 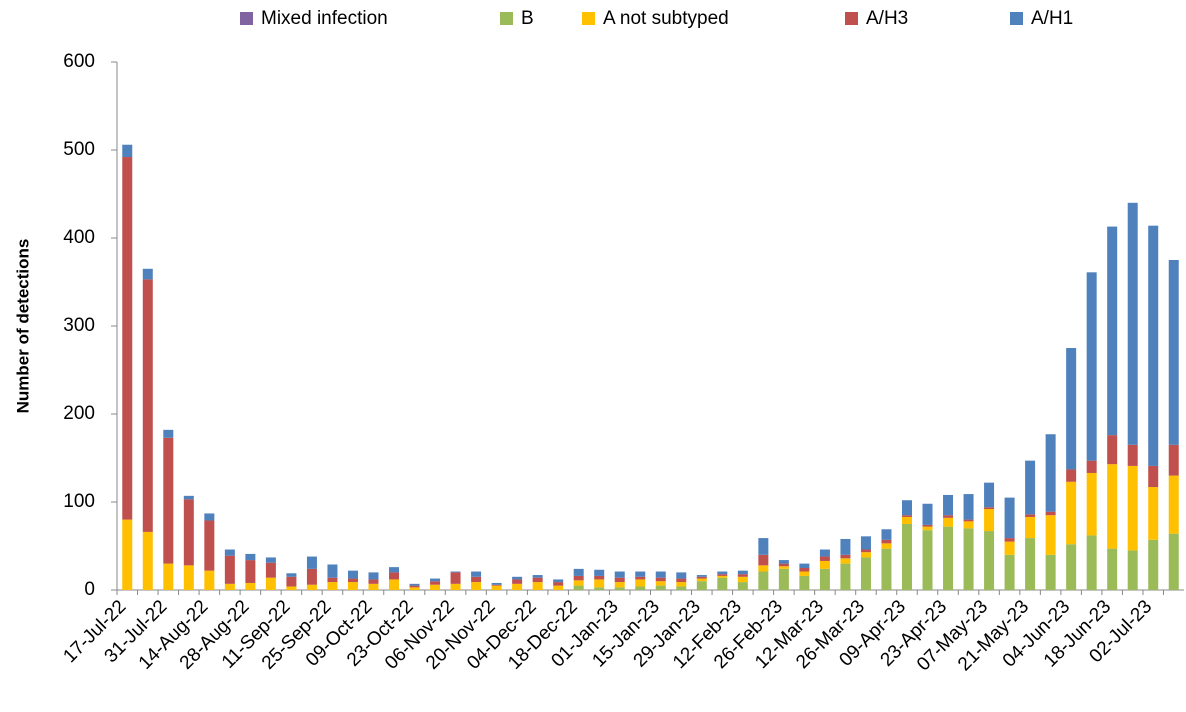 I want to click on y-tick-label: 500, so click(x=79, y=149).